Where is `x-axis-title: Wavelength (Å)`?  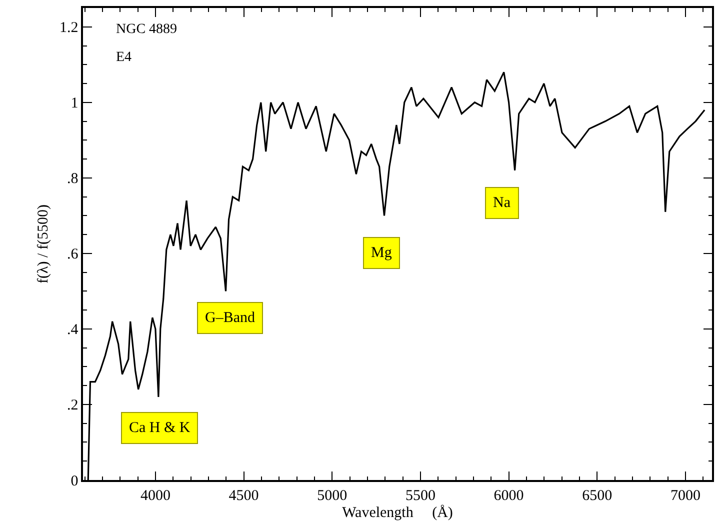 x-axis-title: Wavelength (Å) is located at coordinates (397, 512).